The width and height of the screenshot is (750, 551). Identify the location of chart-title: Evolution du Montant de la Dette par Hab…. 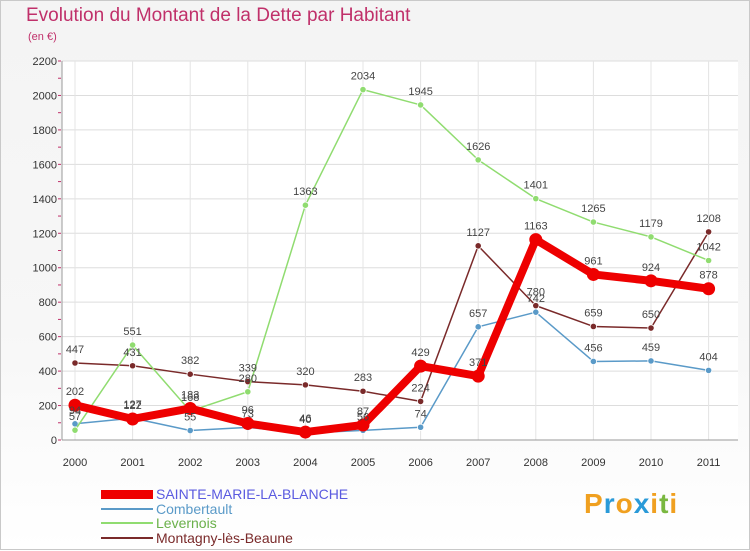
(218, 15).